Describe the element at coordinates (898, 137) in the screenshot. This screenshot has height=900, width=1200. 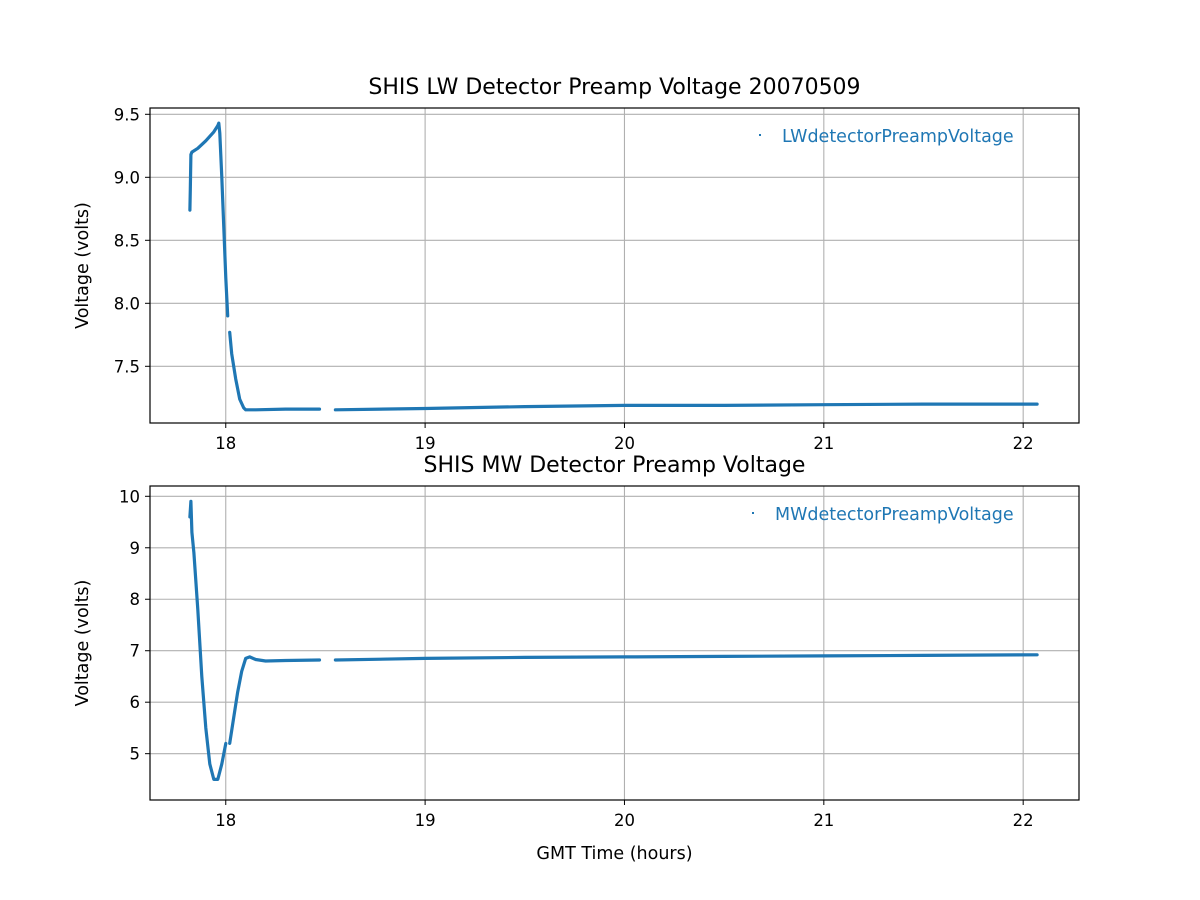
I see `lw-legend-label: LWdetectorPreampVoltage` at that location.